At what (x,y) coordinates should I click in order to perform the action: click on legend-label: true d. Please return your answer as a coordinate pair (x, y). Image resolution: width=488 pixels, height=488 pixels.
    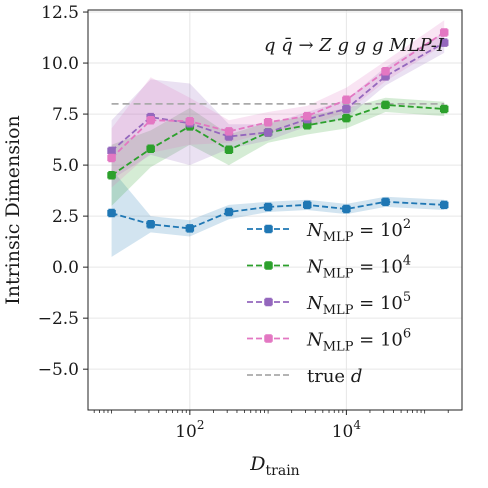
    Looking at the image, I should click on (334, 376).